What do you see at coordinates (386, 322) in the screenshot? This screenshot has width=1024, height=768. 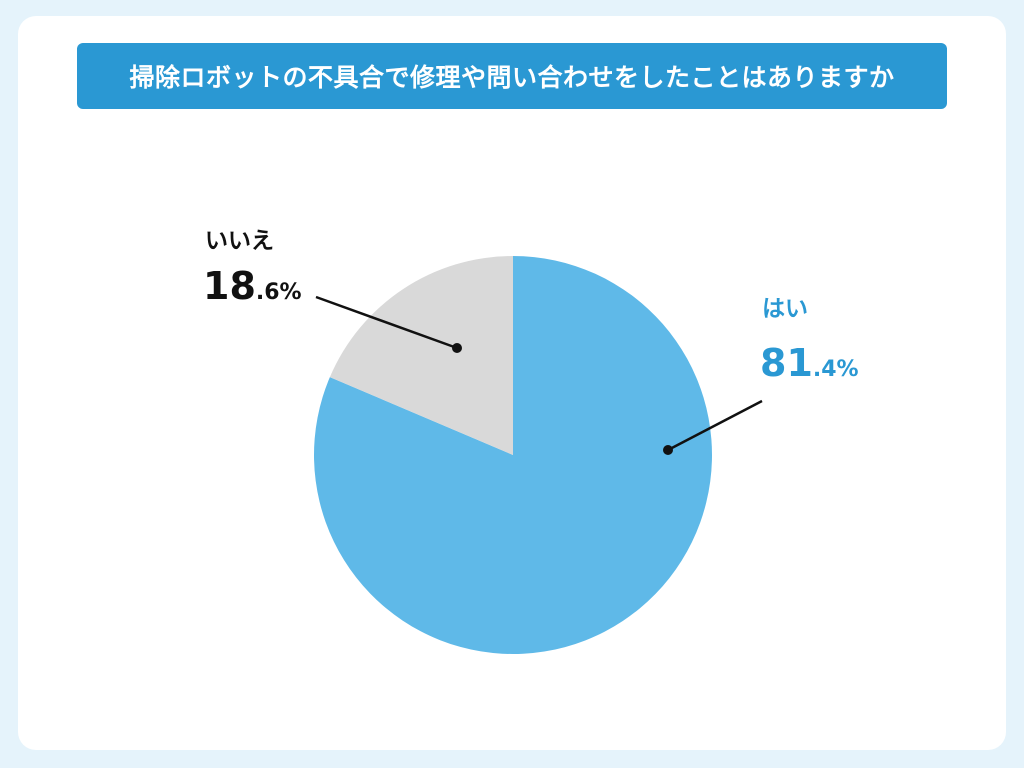 I see `leader-line-no` at bounding box center [386, 322].